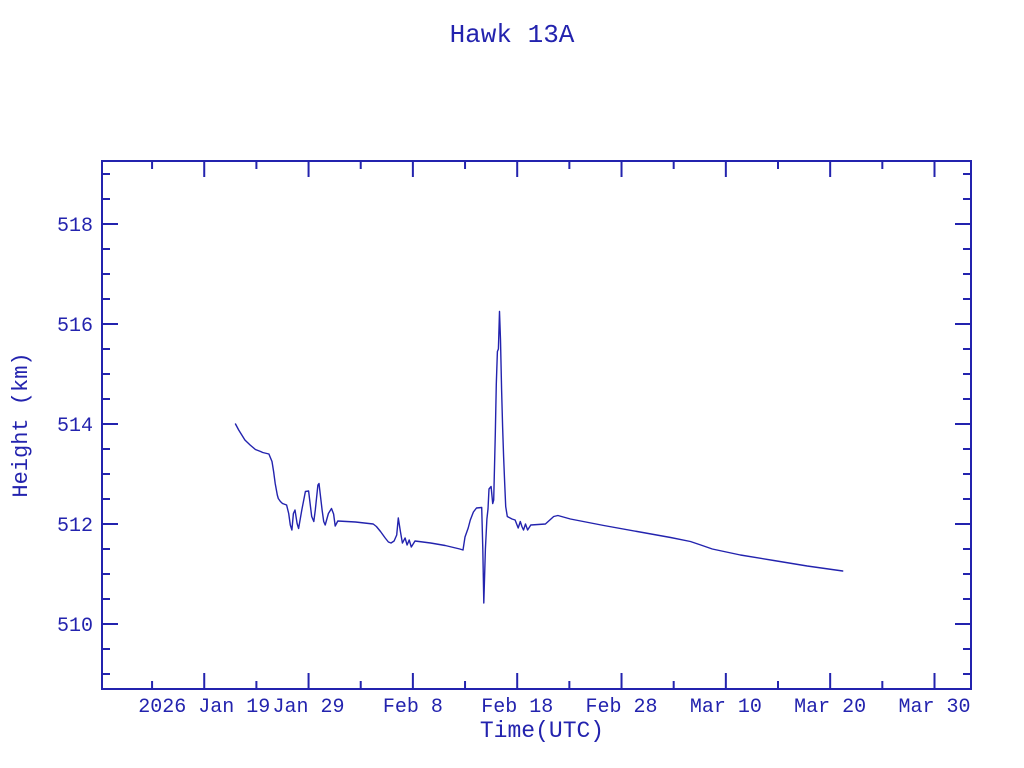 This screenshot has height=768, width=1024. What do you see at coordinates (75, 426) in the screenshot?
I see `y-tick-label: 514` at bounding box center [75, 426].